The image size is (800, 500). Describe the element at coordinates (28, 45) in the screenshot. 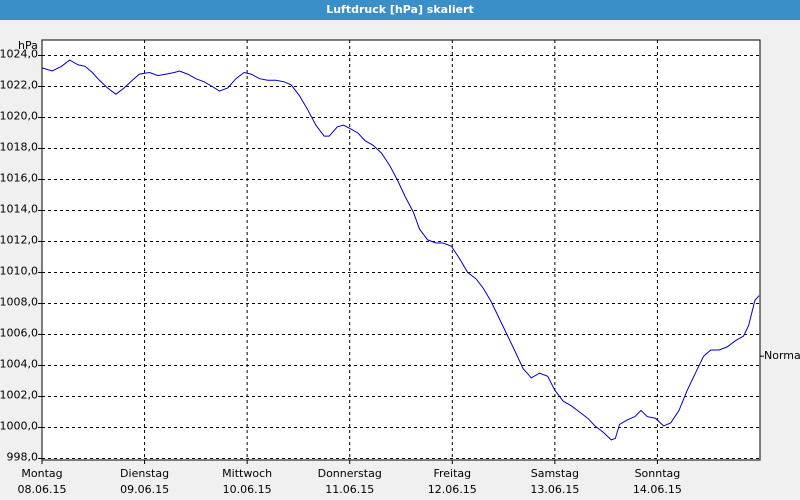

I see `y-unit: hPa` at that location.